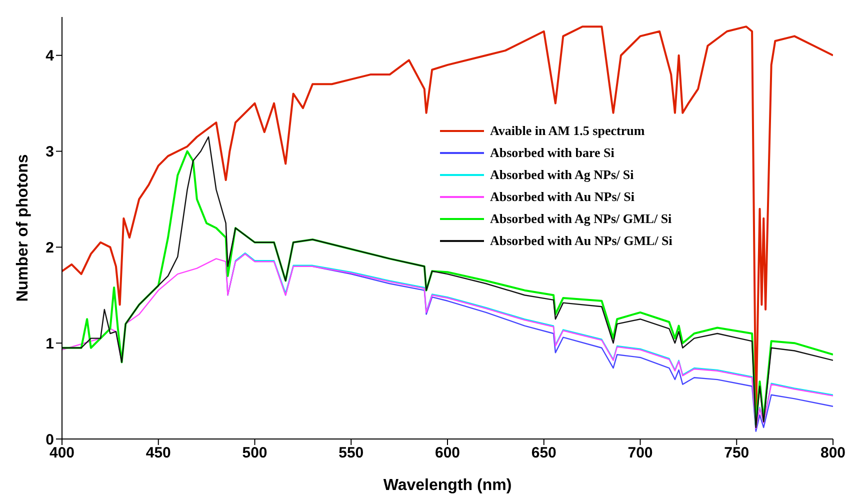 The width and height of the screenshot is (861, 495). I want to click on x-axis-title: Wavelength (nm), so click(447, 485).